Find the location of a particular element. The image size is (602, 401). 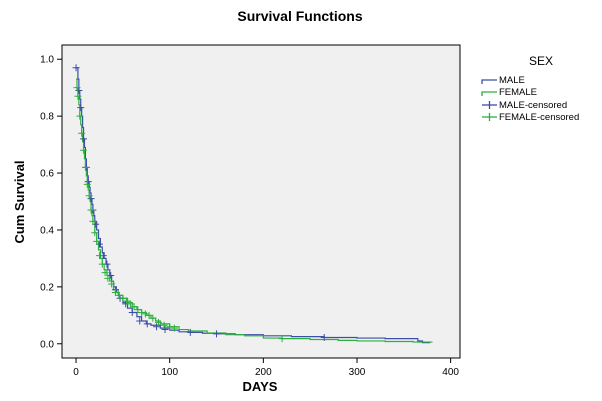

legend-item-female-censored: FEMALE-censored is located at coordinates (530, 117).